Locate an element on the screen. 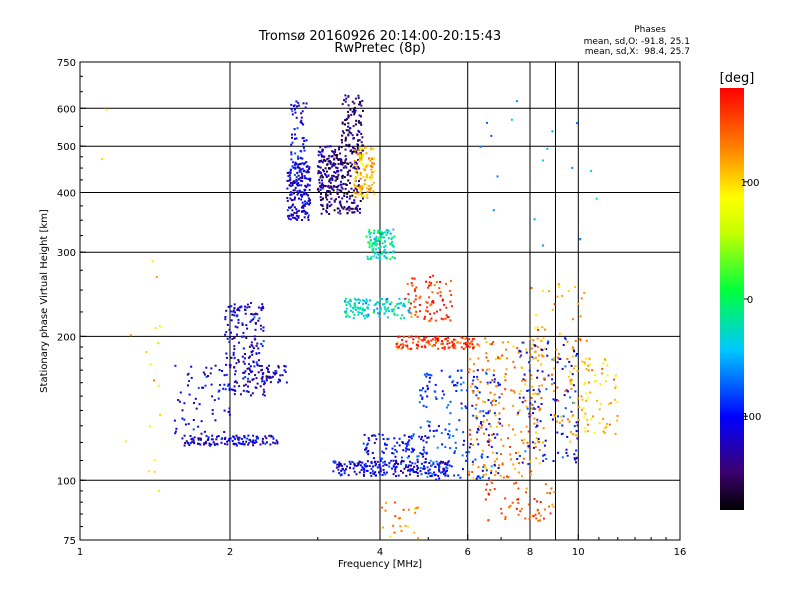  y-tick-label: 300 is located at coordinates (66, 253).